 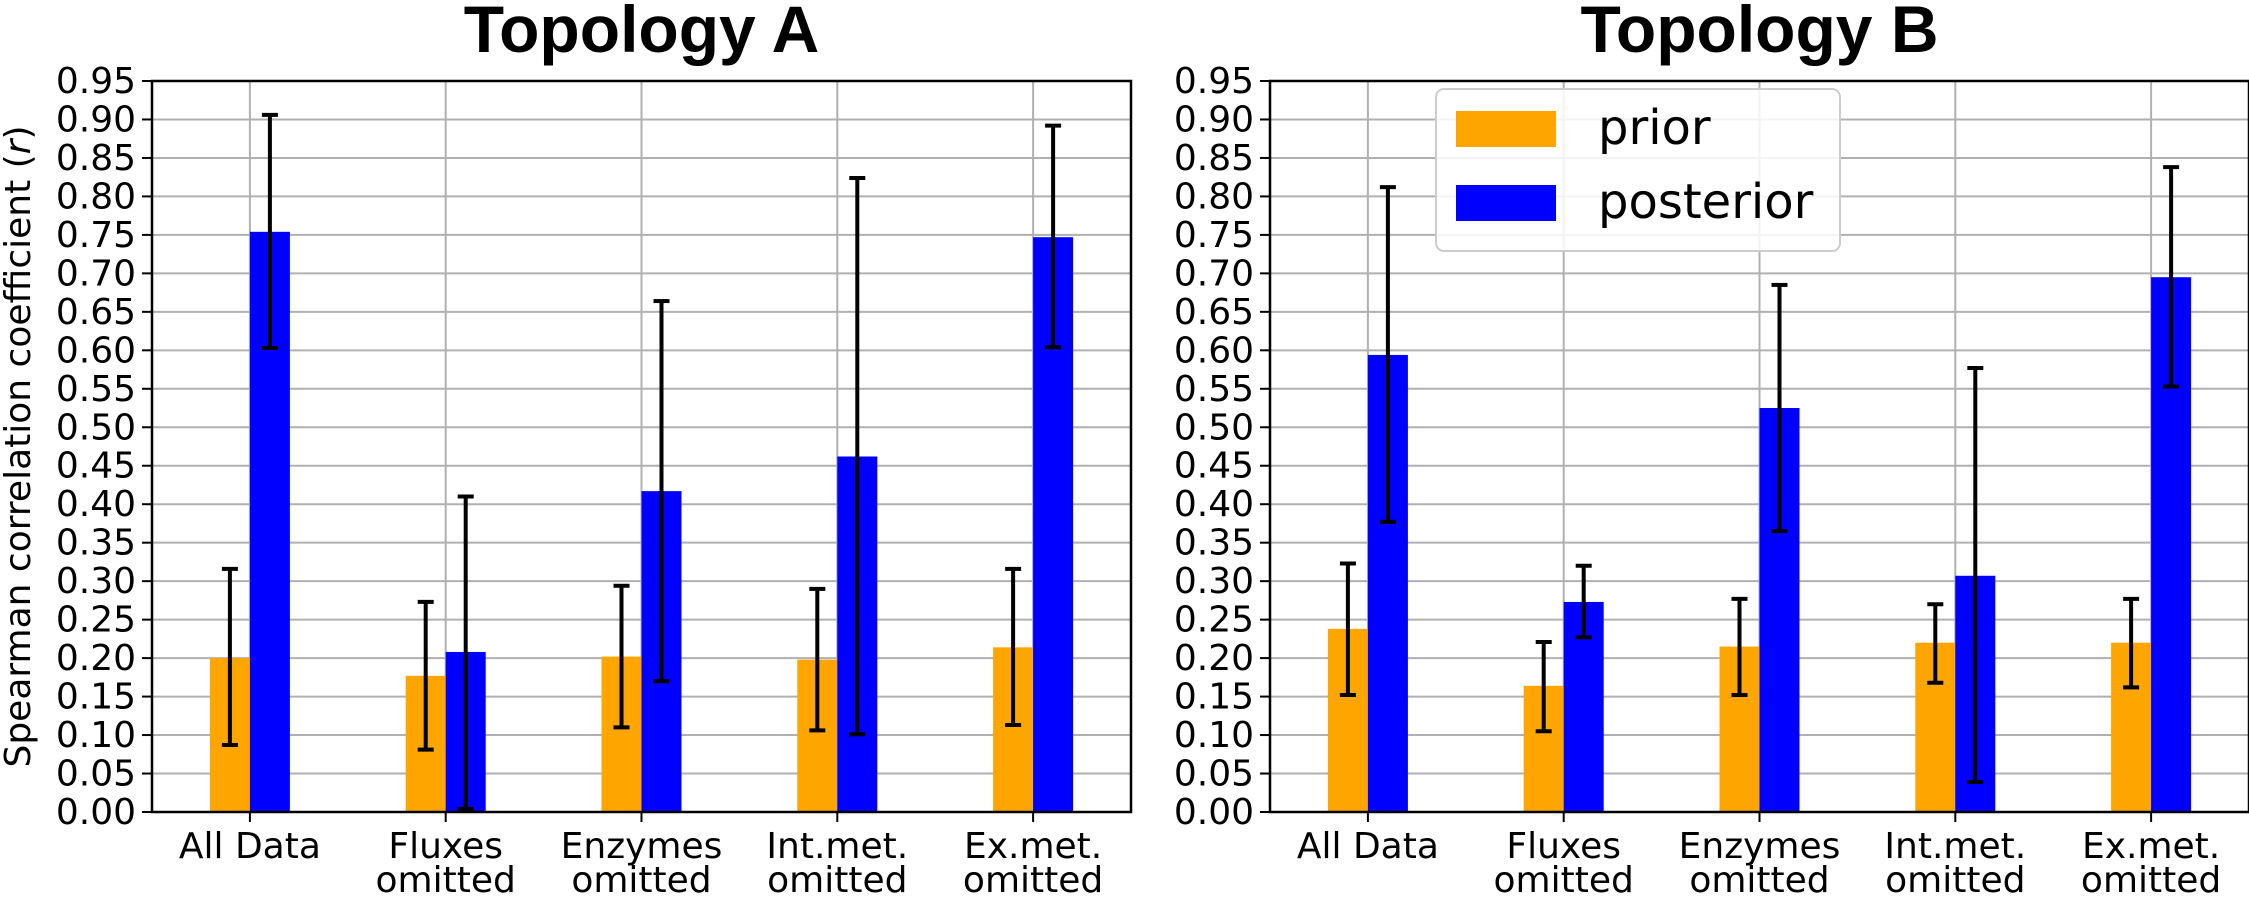 I want to click on chart-title: Topology B, so click(x=1759, y=33).